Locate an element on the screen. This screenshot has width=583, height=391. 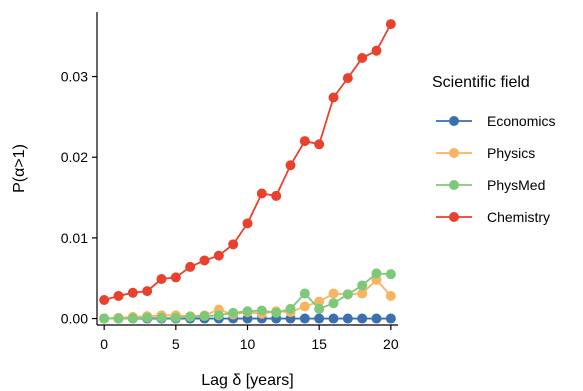
legend-label: PhysMed is located at coordinates (516, 185).